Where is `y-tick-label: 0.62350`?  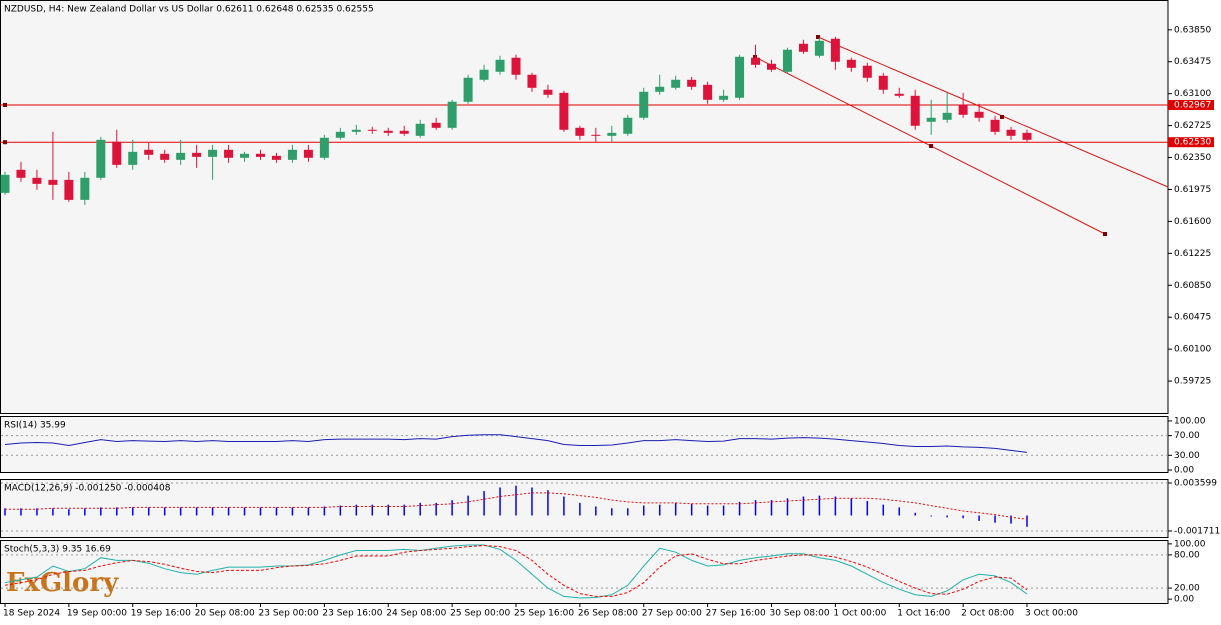
y-tick-label: 0.62350 is located at coordinates (1192, 158).